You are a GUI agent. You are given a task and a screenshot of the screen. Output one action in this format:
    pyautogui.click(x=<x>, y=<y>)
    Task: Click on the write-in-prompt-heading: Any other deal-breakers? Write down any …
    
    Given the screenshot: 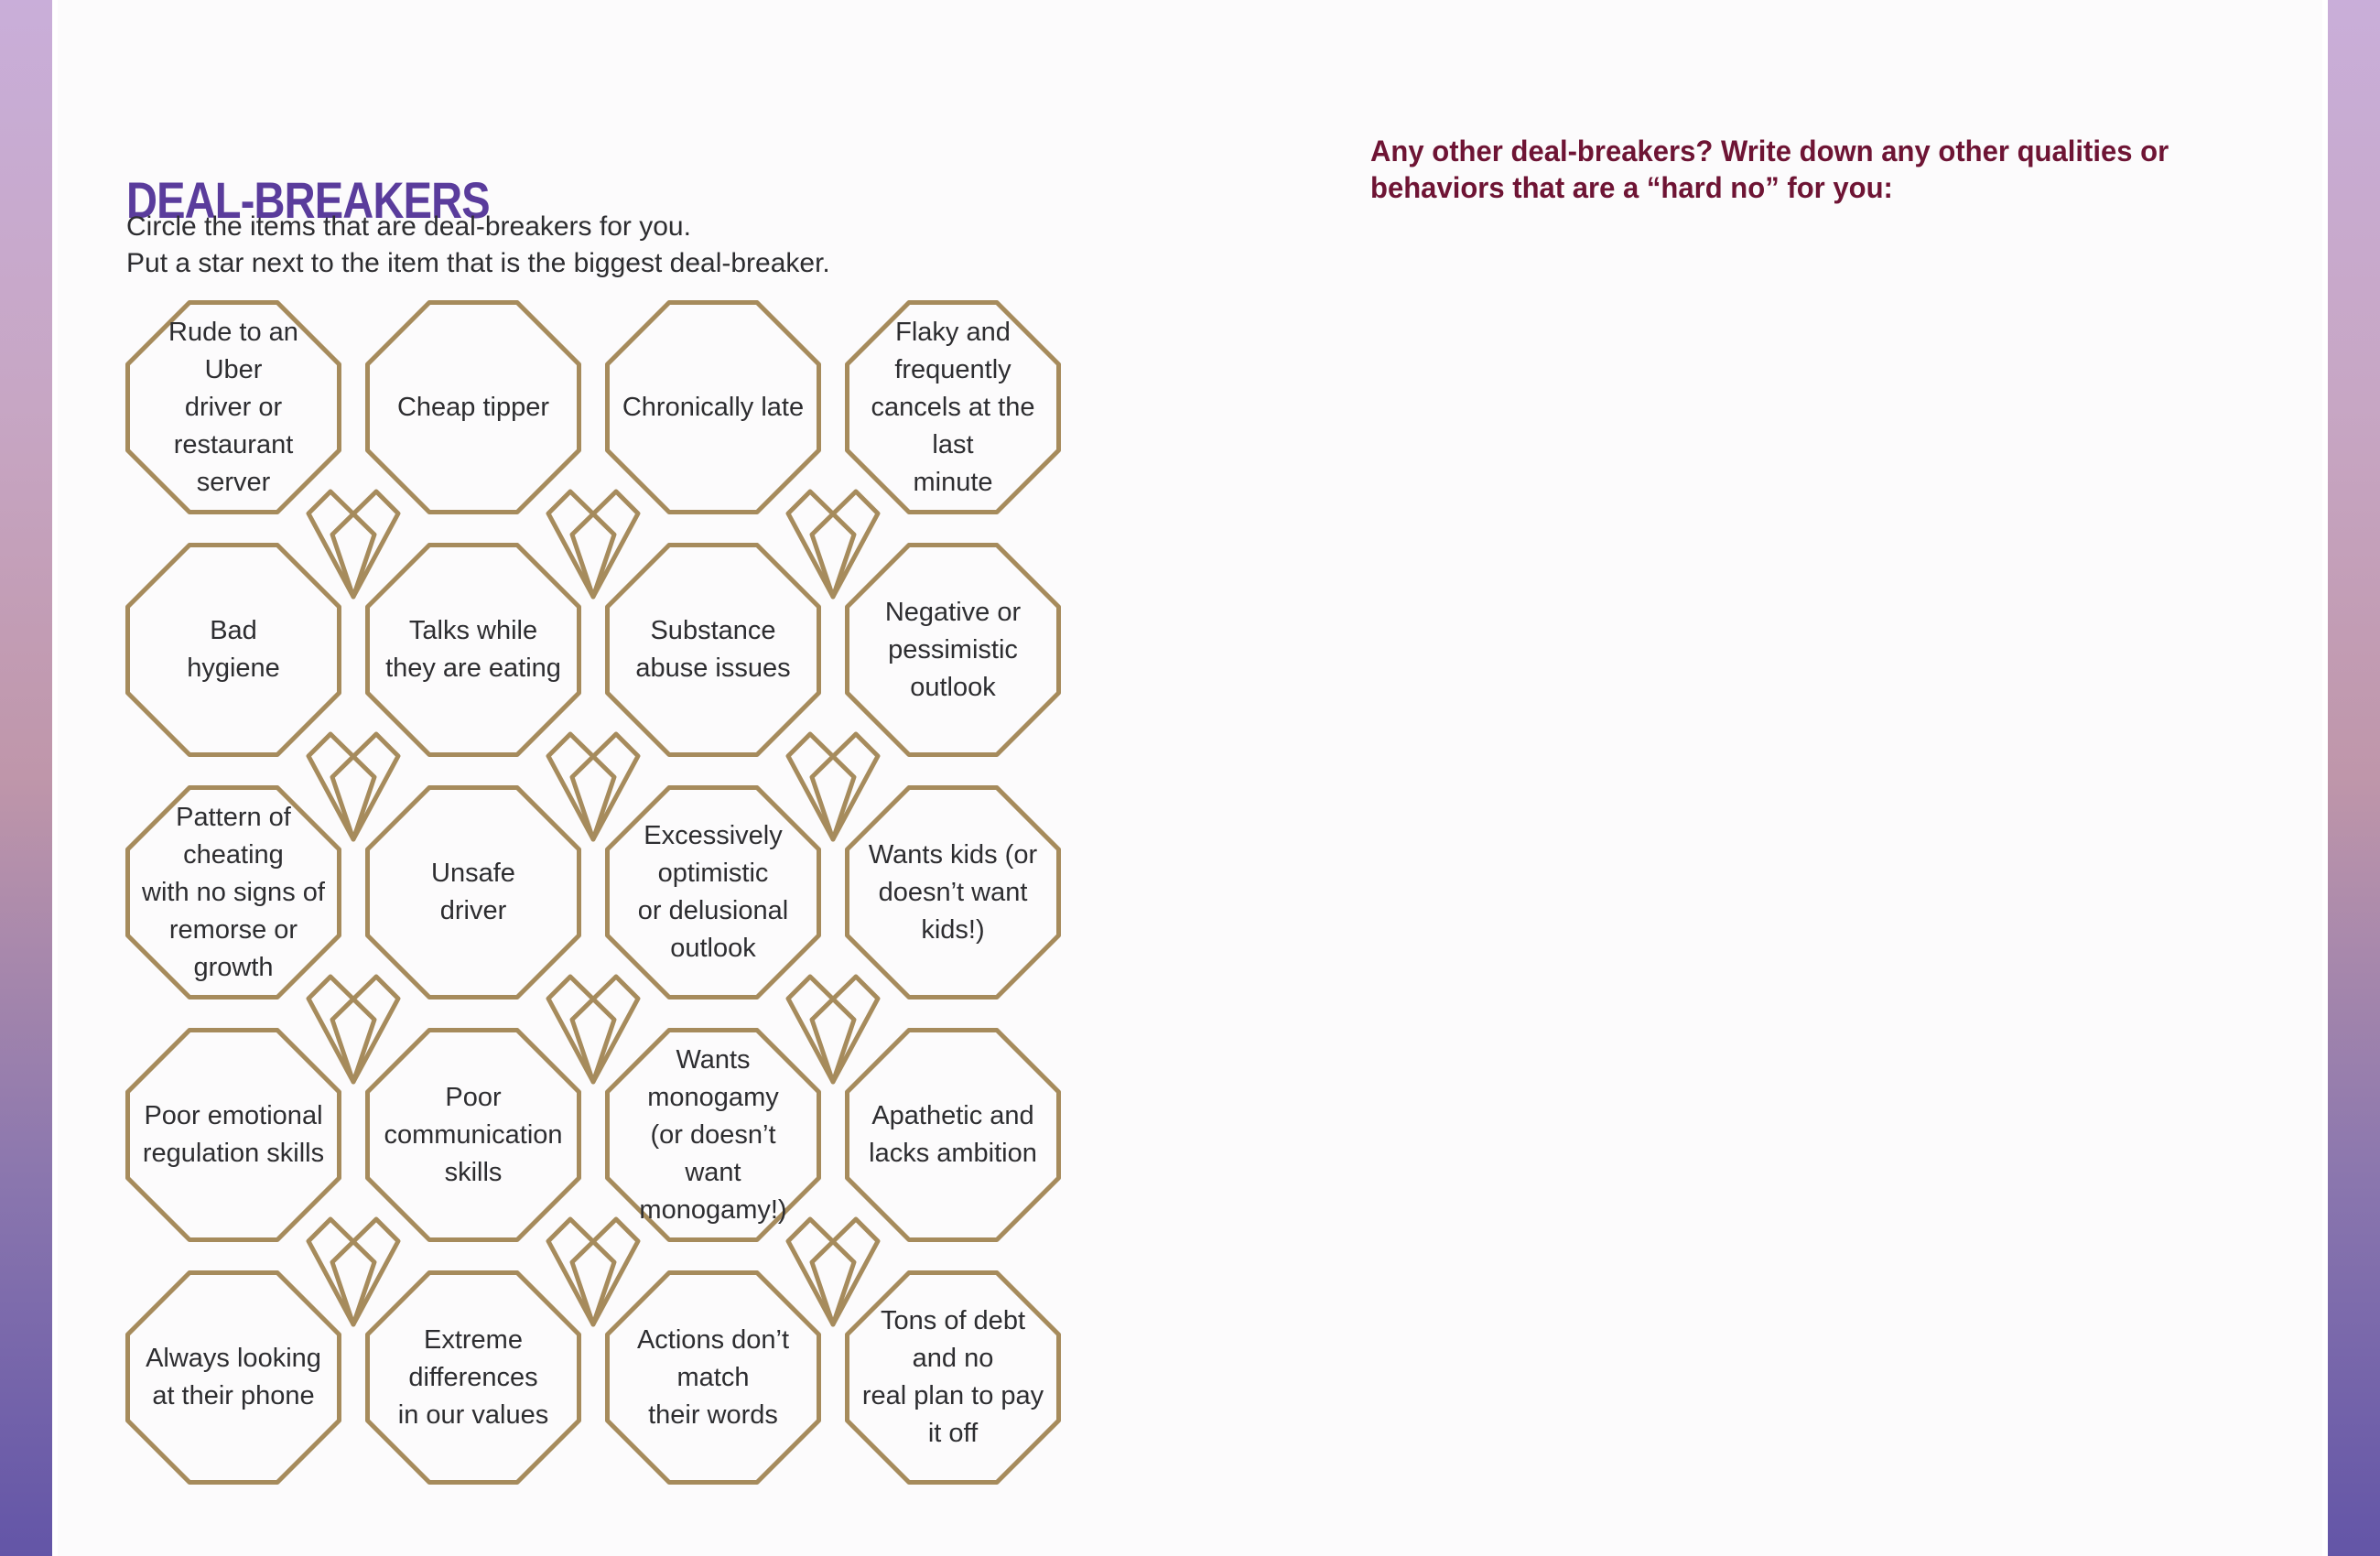 What is the action you would take?
    pyautogui.click(x=1769, y=169)
    